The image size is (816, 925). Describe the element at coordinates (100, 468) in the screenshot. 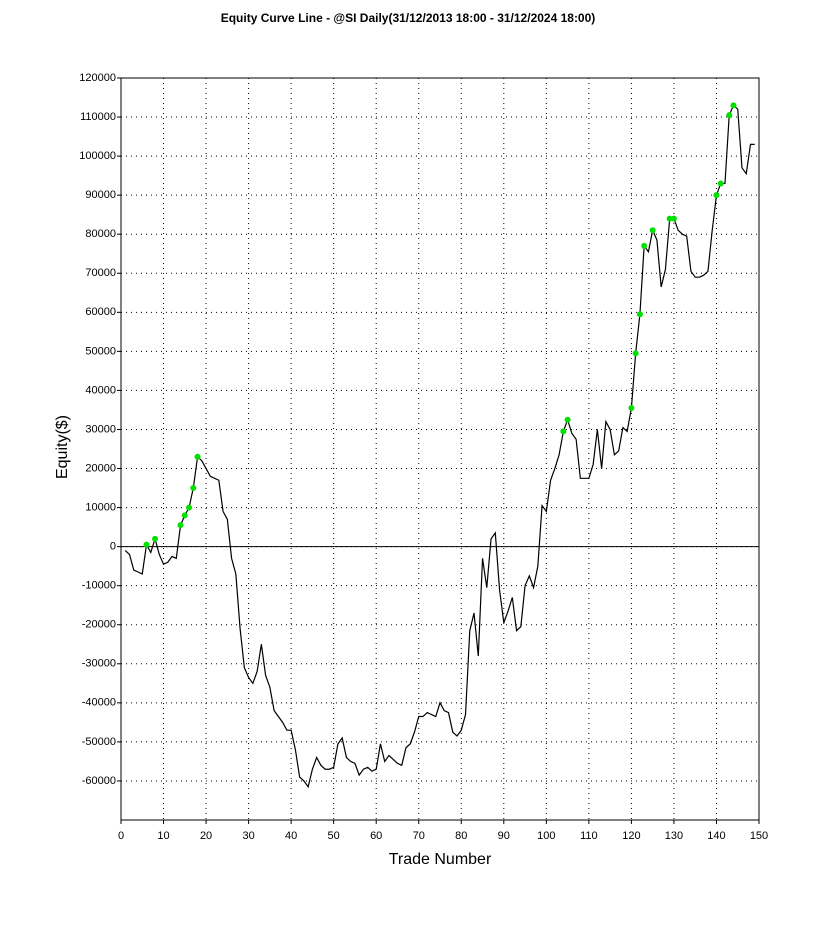

I see `y-tick-label: 20000` at that location.